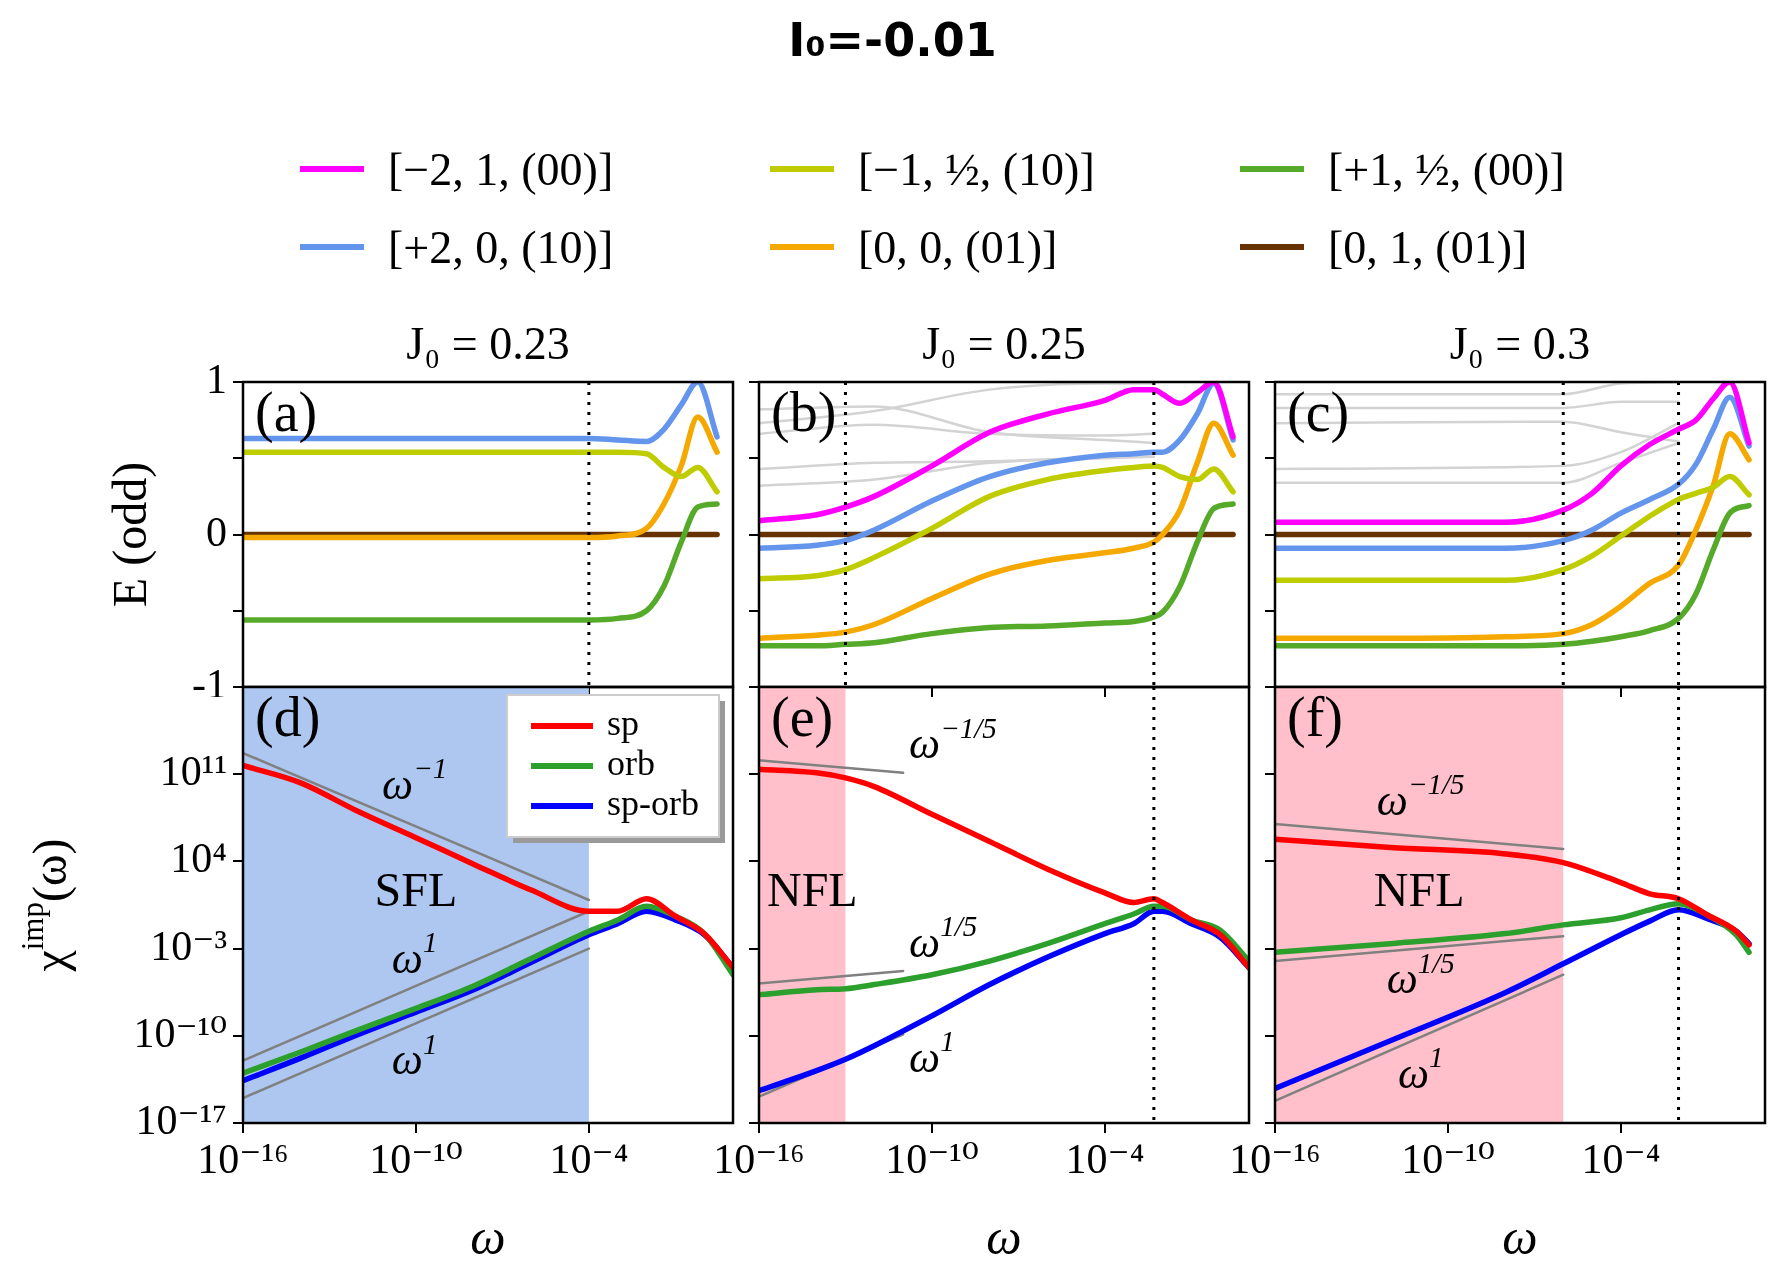 The width and height of the screenshot is (1785, 1277). Describe the element at coordinates (1315, 717) in the screenshot. I see `annotation: (f)` at that location.